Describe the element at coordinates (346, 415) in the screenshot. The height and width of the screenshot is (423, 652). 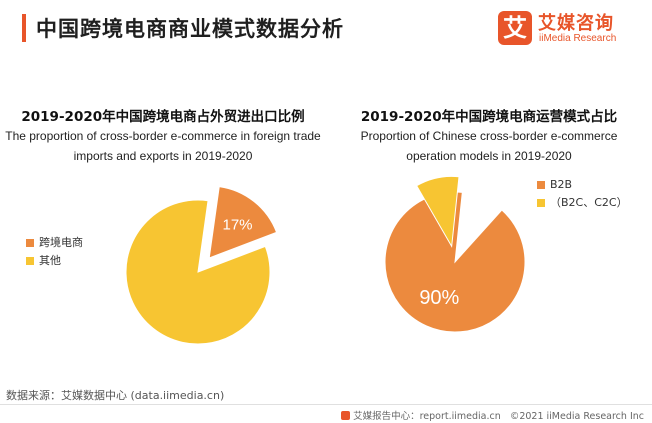
I see `report-center-icon` at that location.